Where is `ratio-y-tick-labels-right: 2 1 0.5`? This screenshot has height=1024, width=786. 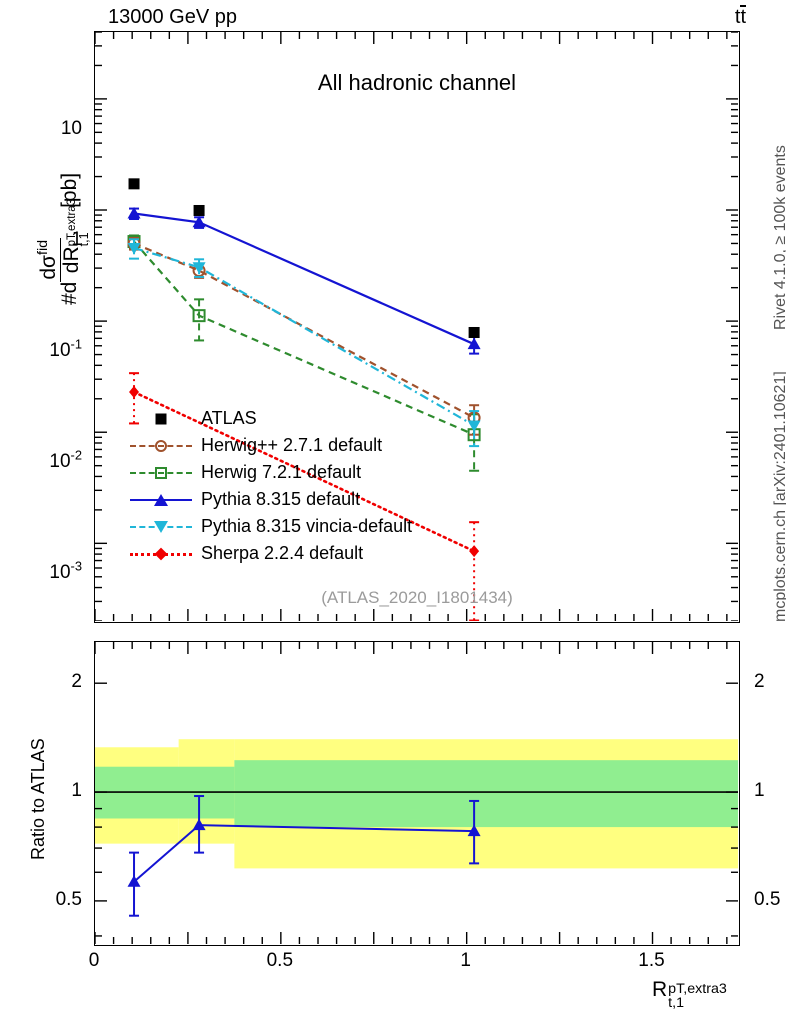
ratio-y-tick-labels-right: 2 1 0.5 is located at coordinates (766, 793).